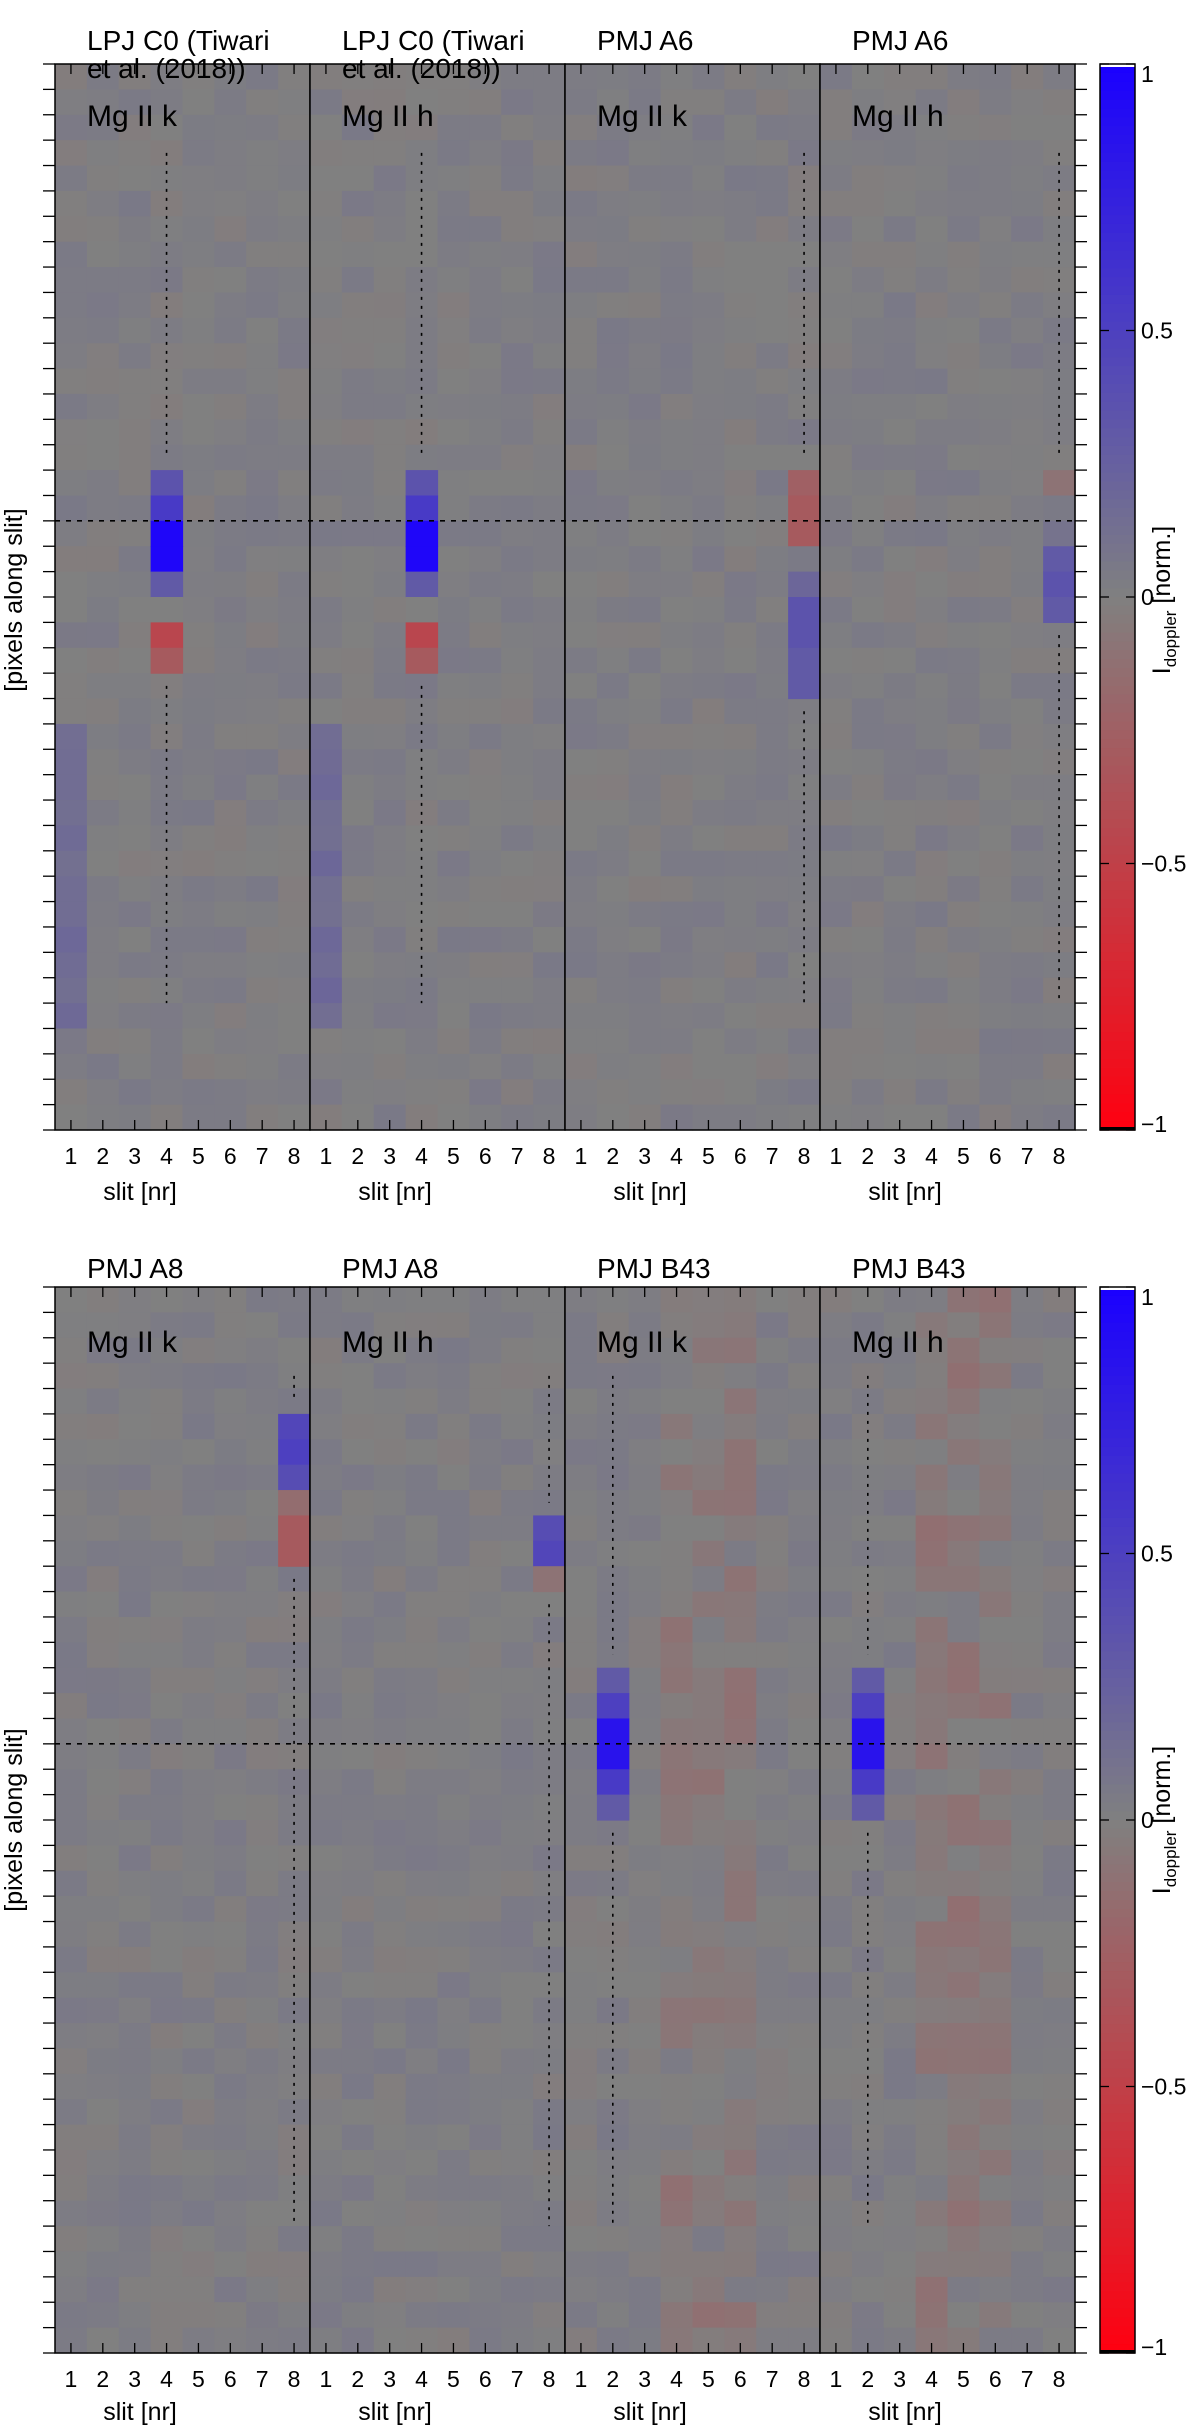  Describe the element at coordinates (708, 2379) in the screenshot. I see `x-tick-label: 5` at that location.